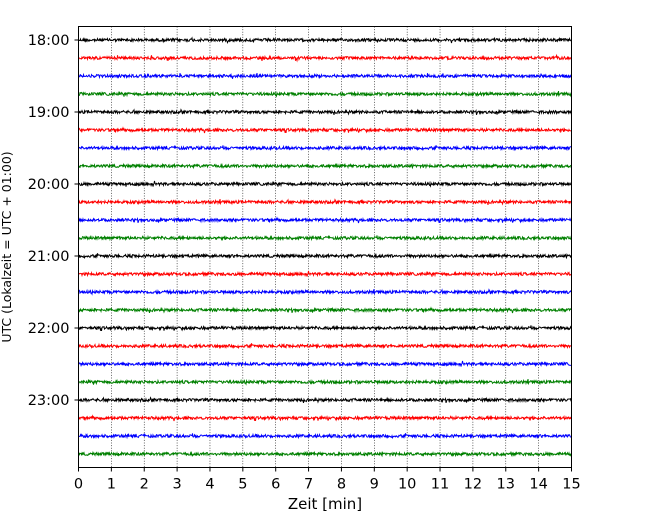 The width and height of the screenshot is (650, 520). Describe the element at coordinates (341, 485) in the screenshot. I see `x-tick-label: 8` at that location.